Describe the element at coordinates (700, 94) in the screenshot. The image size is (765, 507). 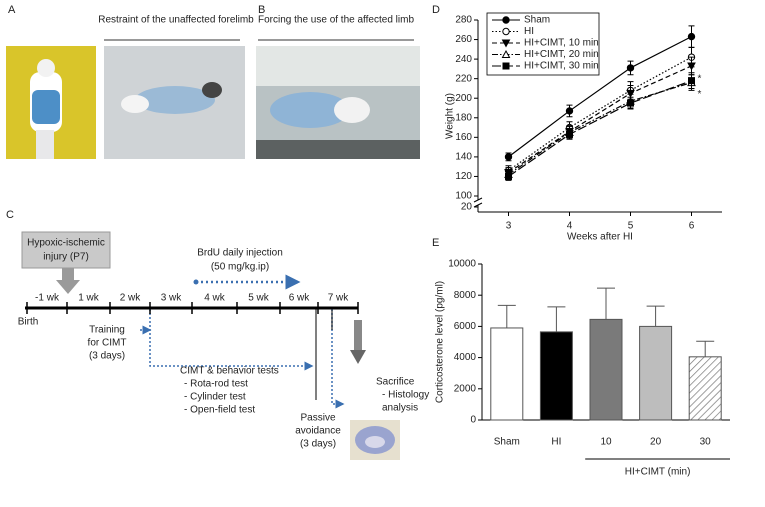
I see `point-label: *` at that location.